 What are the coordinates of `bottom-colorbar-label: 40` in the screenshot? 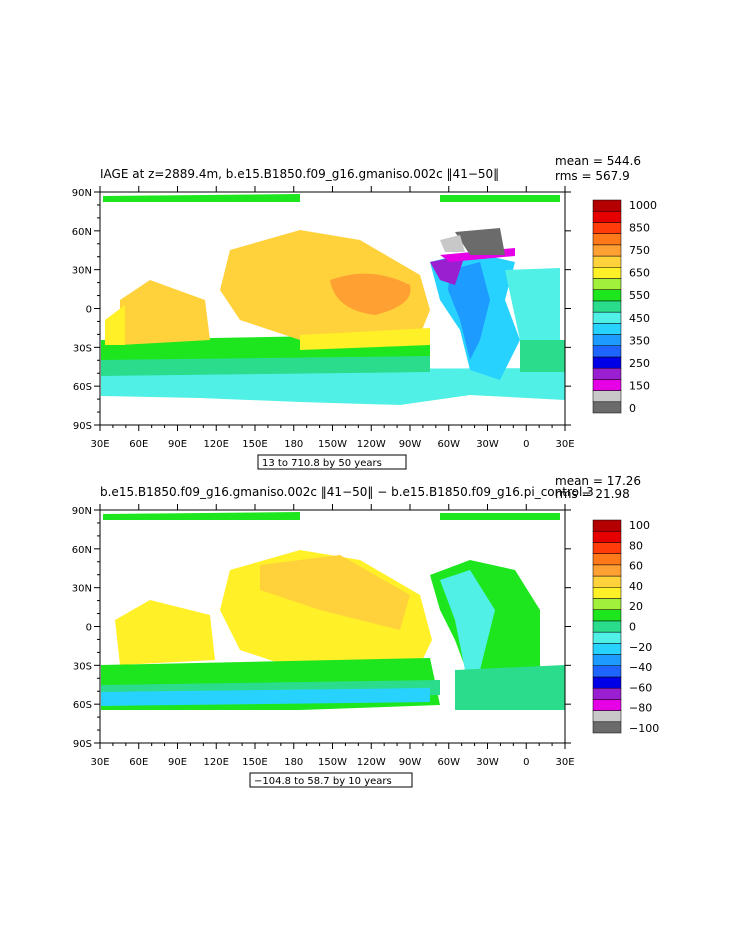 It's located at (636, 586).